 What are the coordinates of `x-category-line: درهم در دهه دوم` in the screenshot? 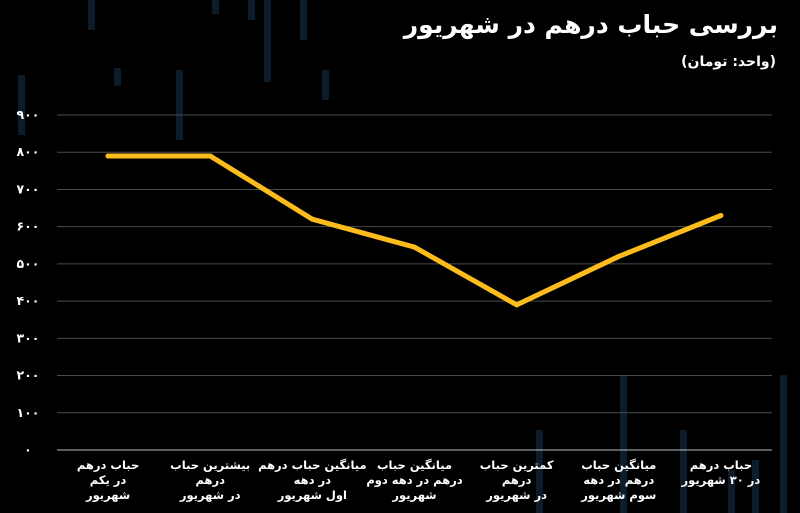 It's located at (414, 480).